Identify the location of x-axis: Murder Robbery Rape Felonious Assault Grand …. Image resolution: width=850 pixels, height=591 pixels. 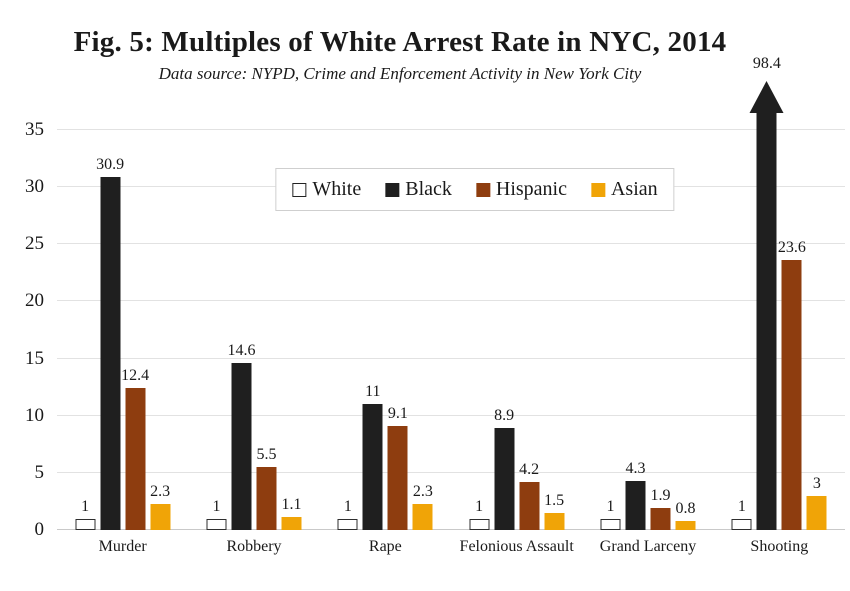
(451, 550).